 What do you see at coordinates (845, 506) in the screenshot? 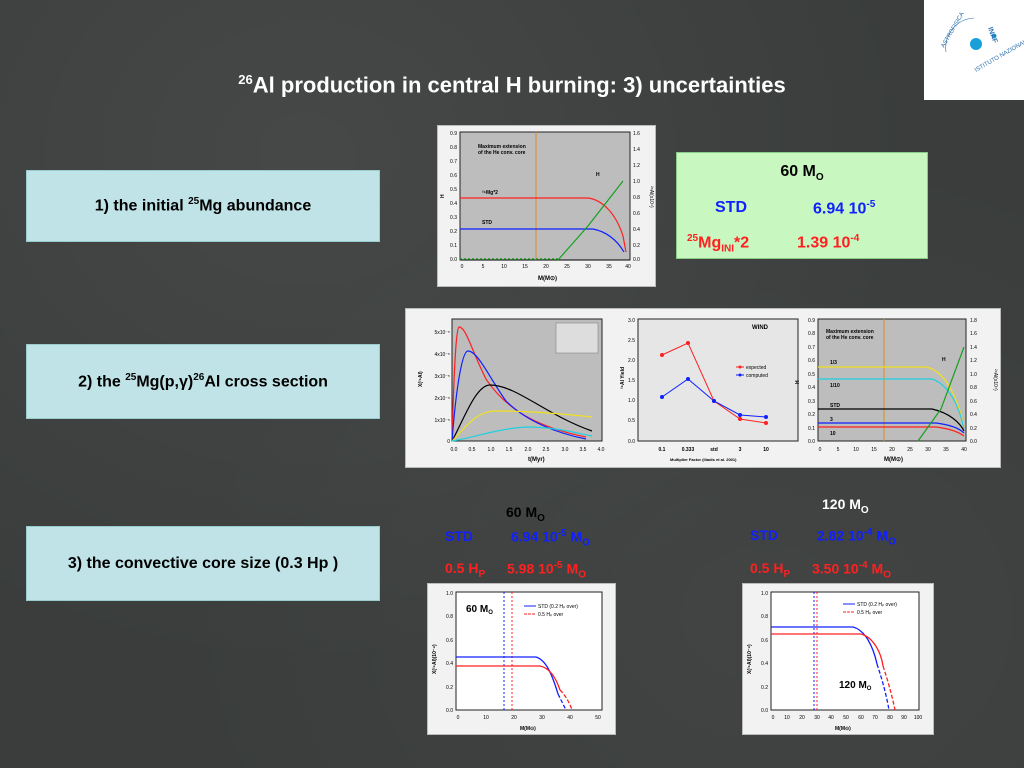
I see `sec3-right-title: 120 MO` at bounding box center [845, 506].